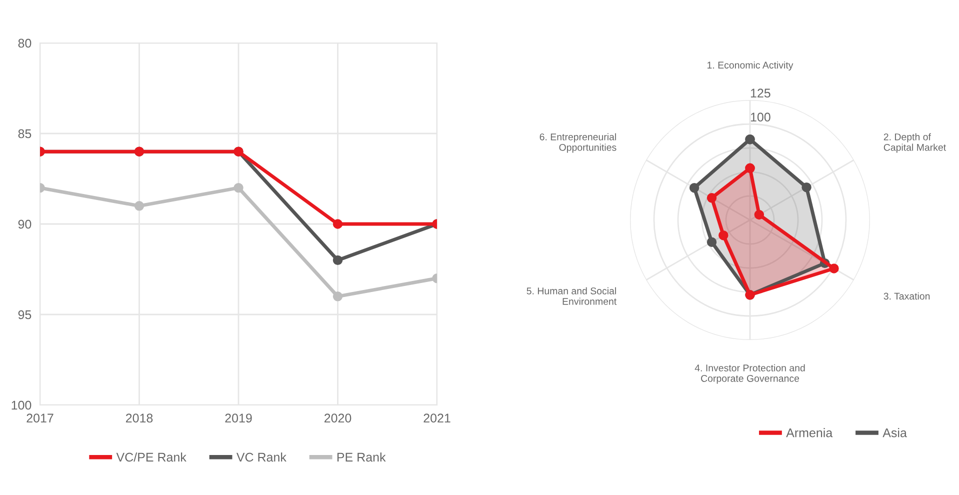 This screenshot has width=959, height=495. I want to click on spoke-label: 3. Taxation, so click(907, 296).